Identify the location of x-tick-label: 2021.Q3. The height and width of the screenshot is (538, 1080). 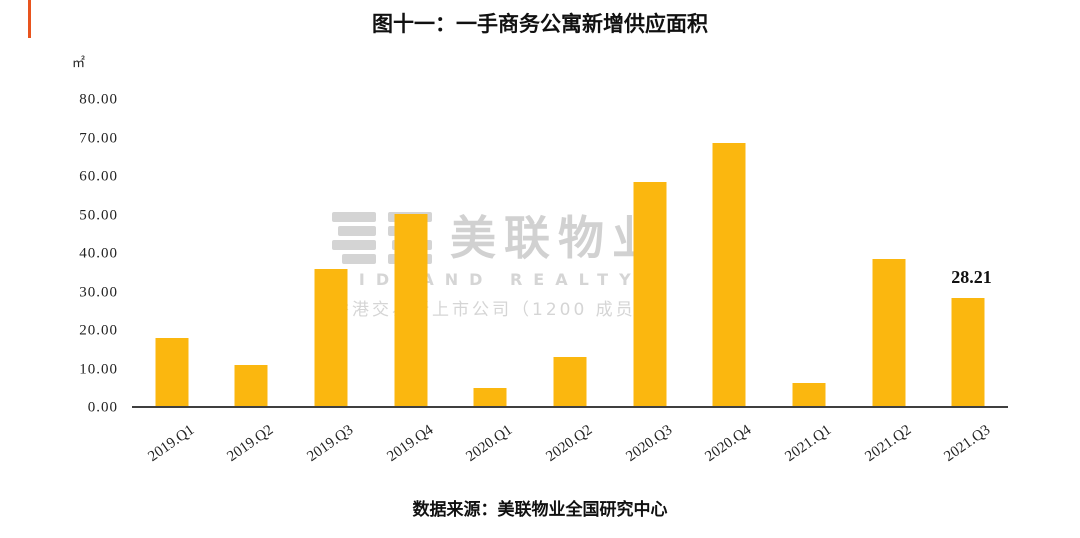
(967, 443).